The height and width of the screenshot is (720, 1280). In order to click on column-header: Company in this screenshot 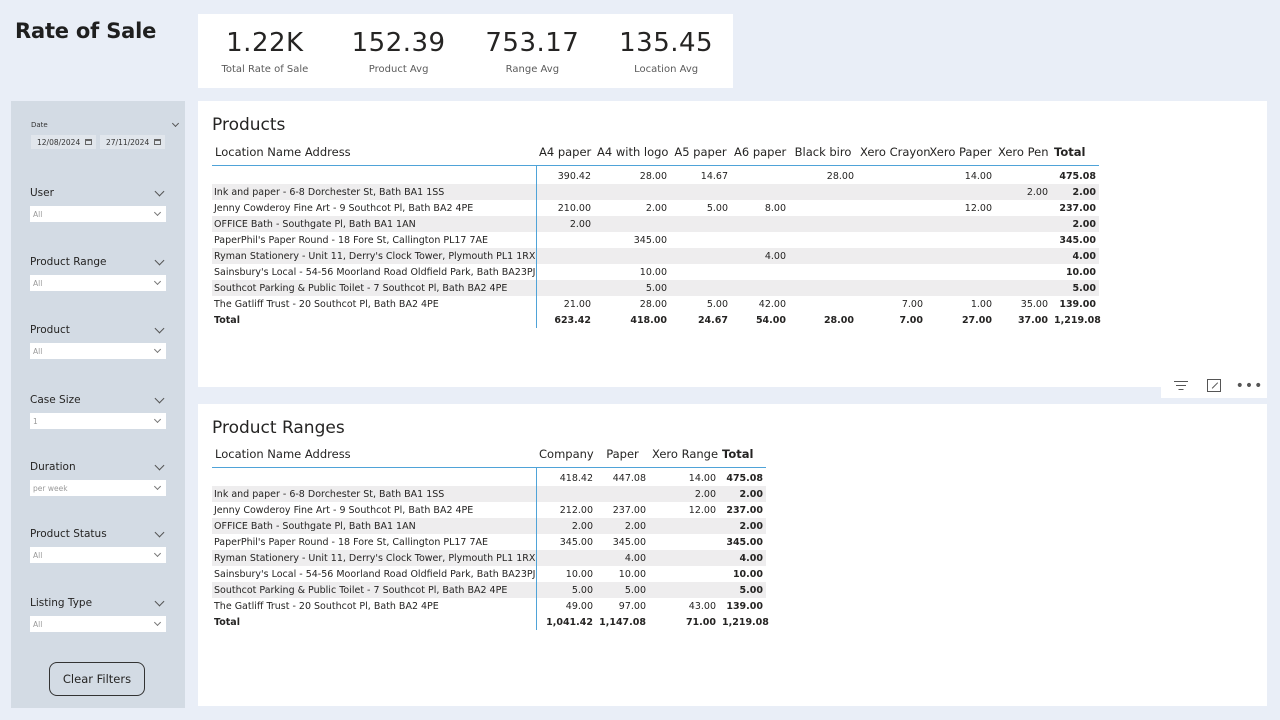, I will do `click(566, 455)`.